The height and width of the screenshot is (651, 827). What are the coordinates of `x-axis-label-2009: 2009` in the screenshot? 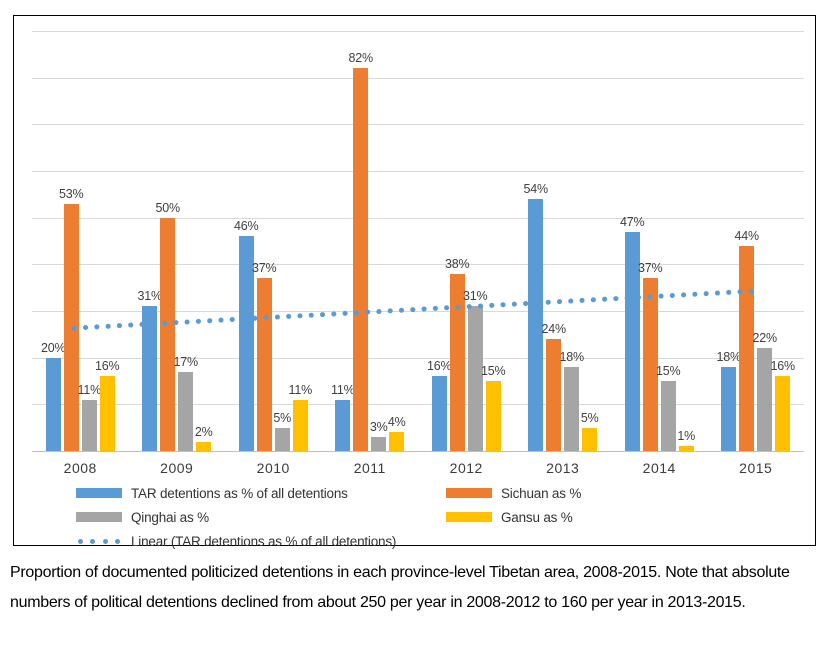 It's located at (177, 468).